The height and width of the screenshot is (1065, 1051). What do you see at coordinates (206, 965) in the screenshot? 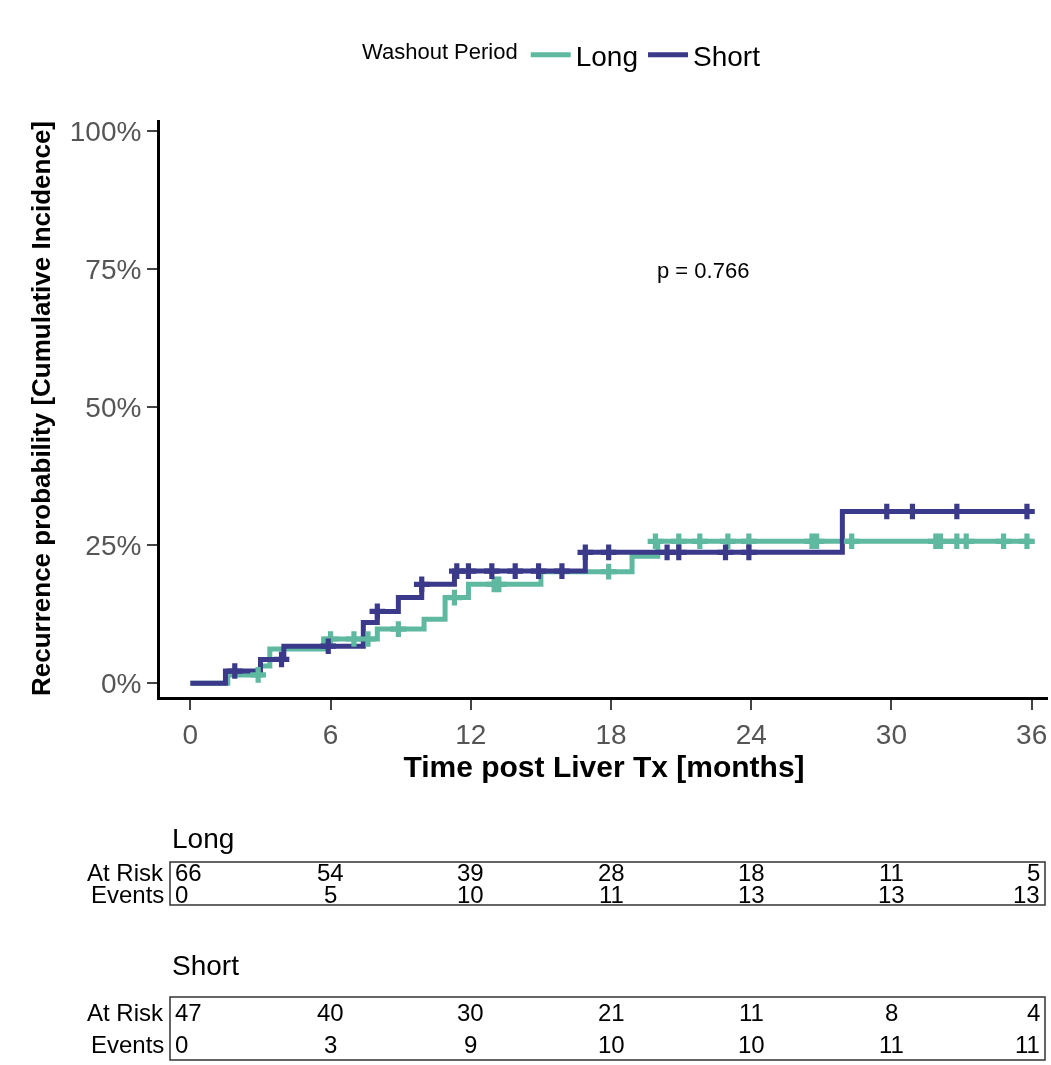
I see `text: Short` at bounding box center [206, 965].